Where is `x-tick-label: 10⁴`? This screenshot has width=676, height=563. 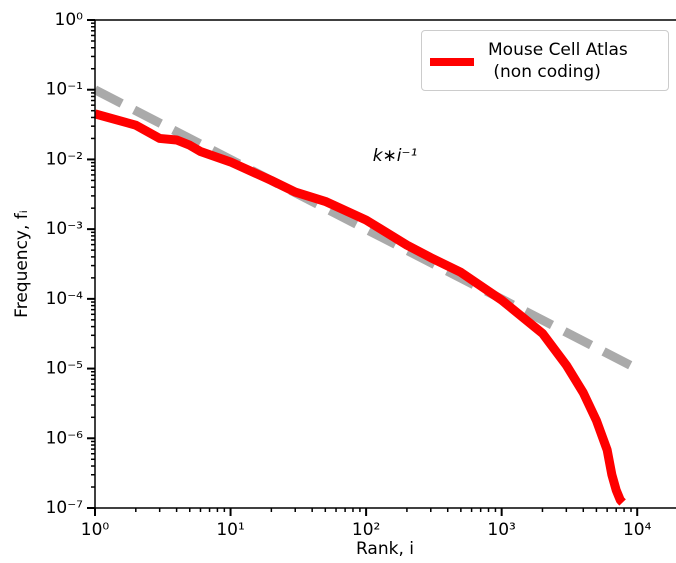
x-tick-label: 10⁴ is located at coordinates (637, 530).